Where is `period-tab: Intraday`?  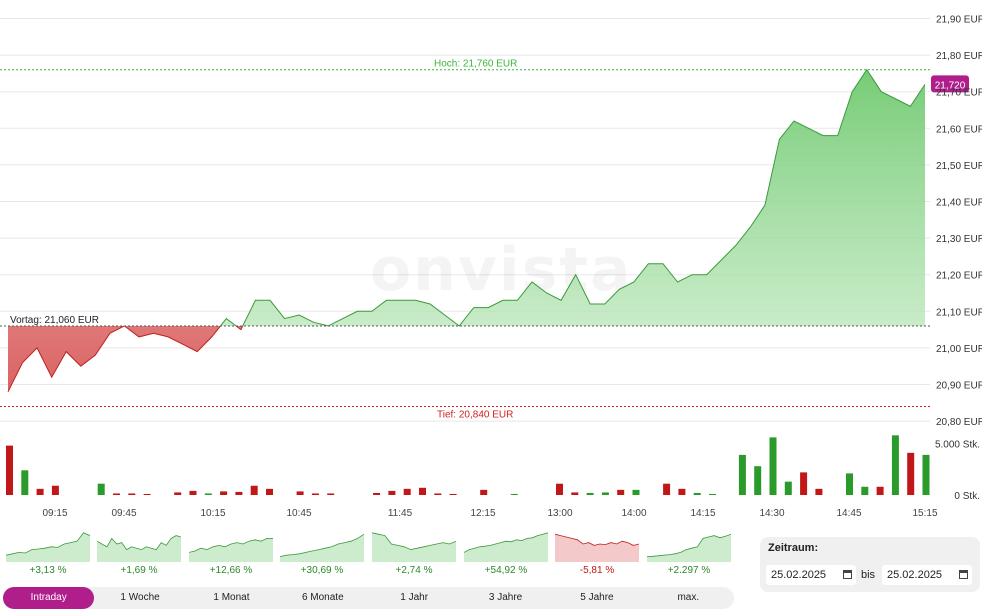
period-tab: Intraday is located at coordinates (49, 598).